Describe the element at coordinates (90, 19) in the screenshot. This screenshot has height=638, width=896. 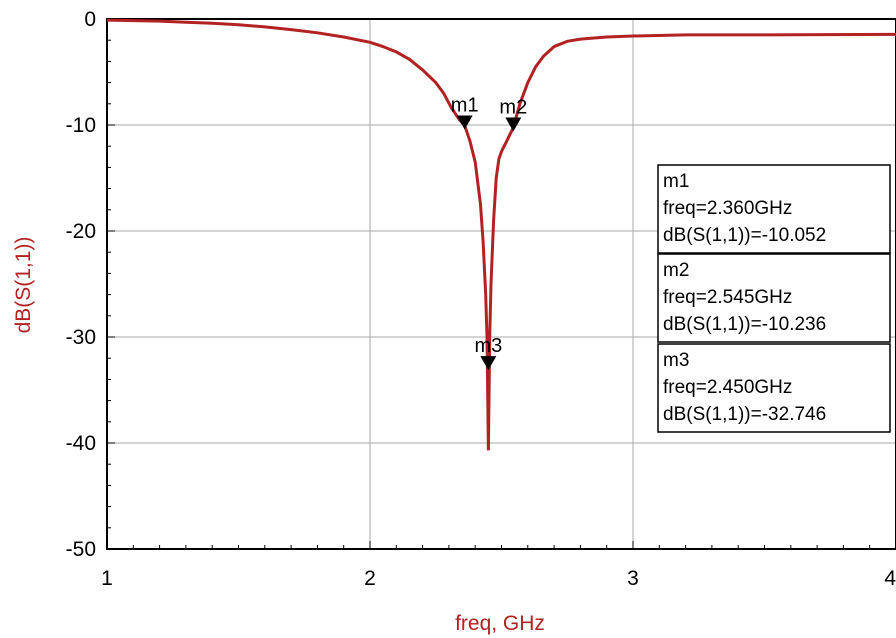
I see `y-tick-label: 0` at that location.